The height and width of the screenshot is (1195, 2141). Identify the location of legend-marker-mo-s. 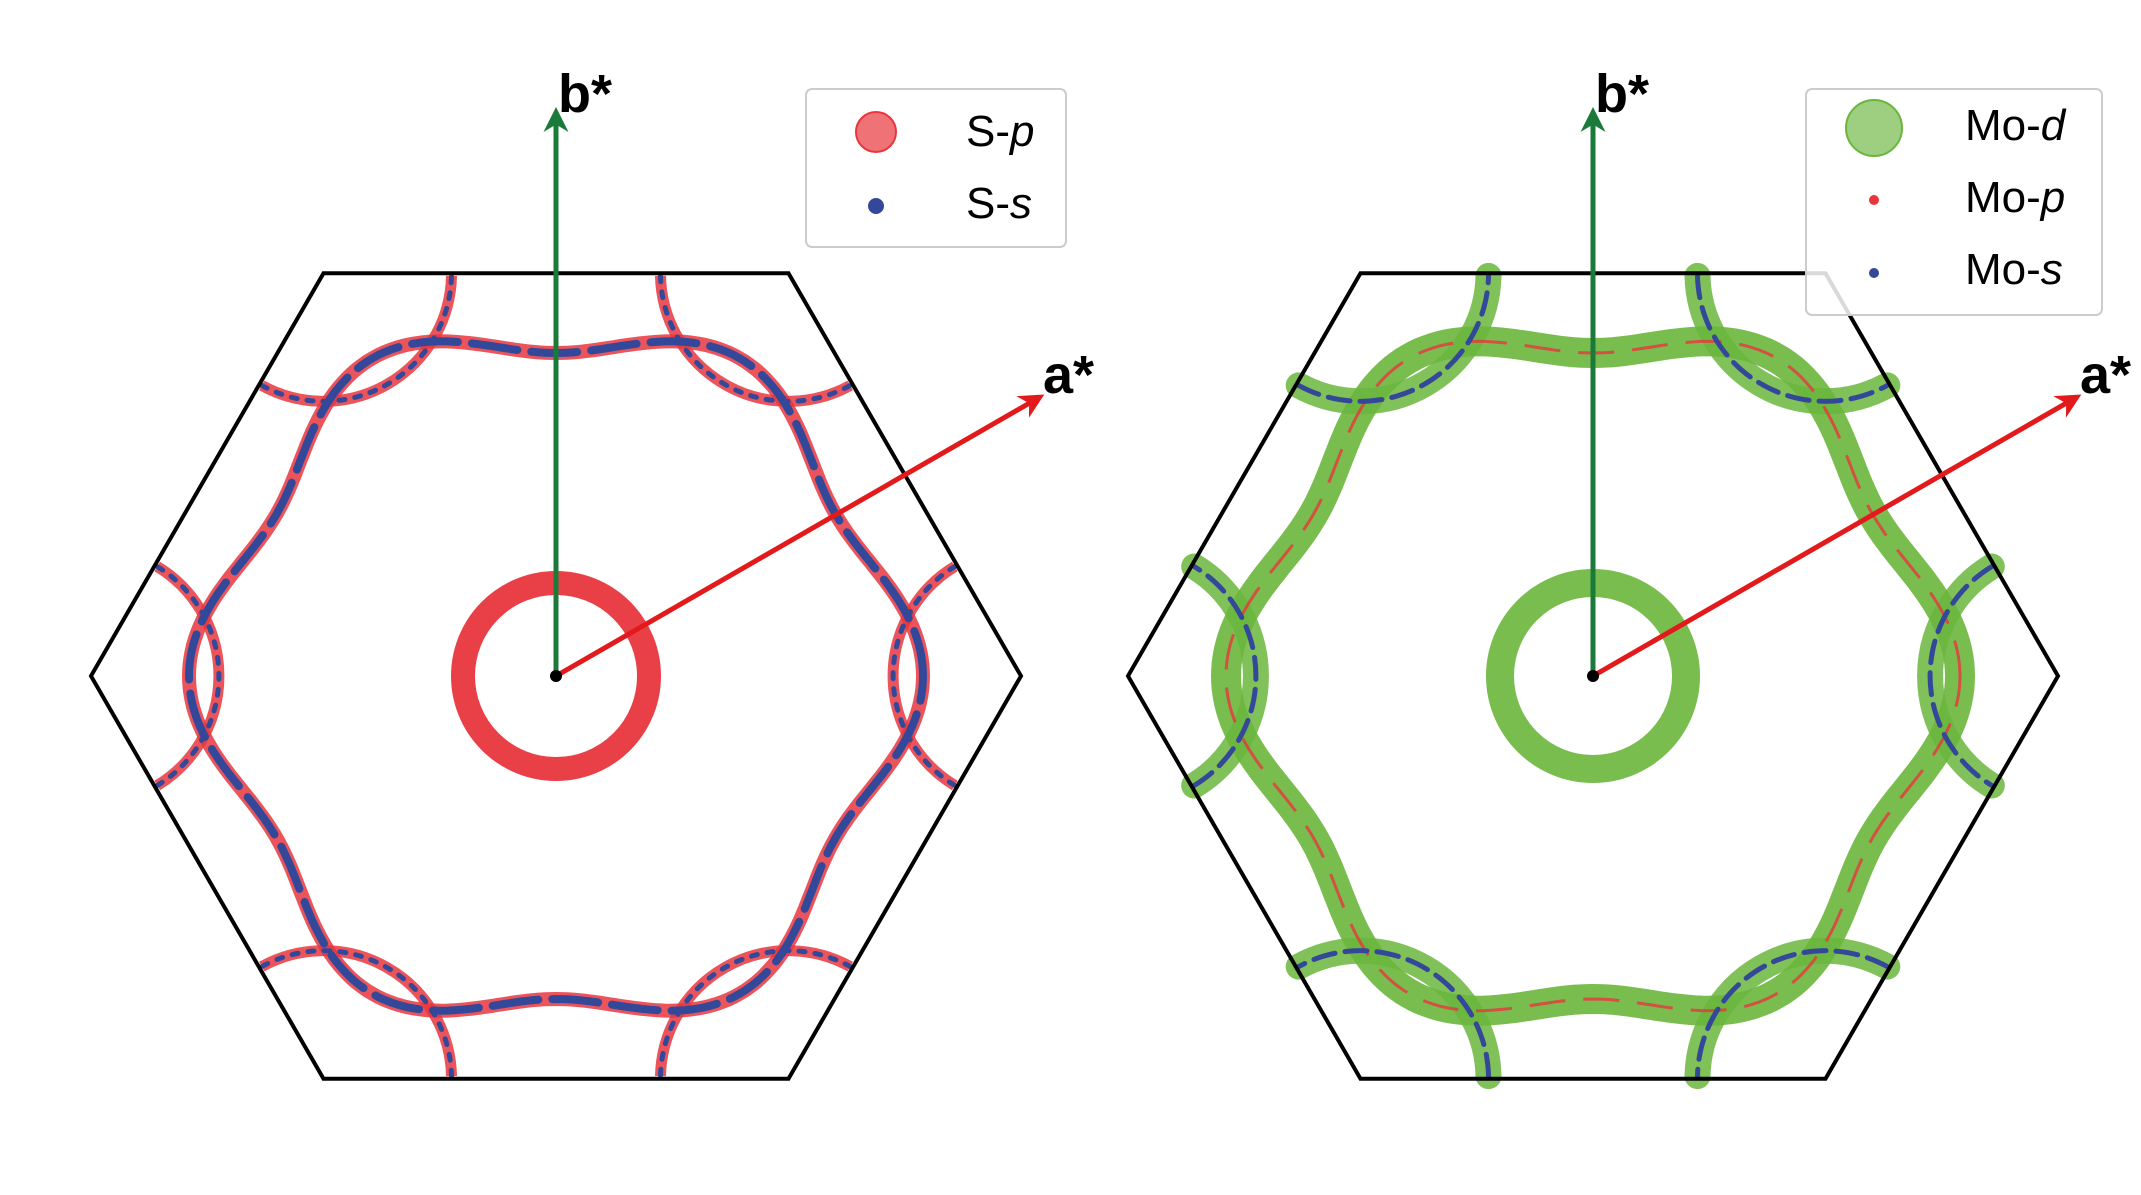
(1874, 273).